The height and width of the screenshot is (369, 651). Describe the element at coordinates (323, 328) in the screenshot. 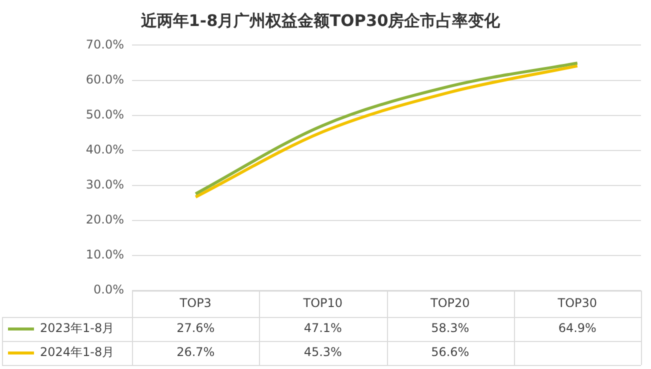

I see `data-label: 47.1%` at that location.